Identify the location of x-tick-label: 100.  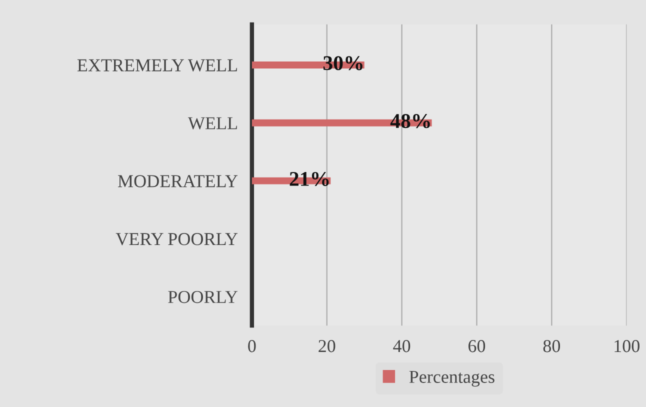
(627, 346).